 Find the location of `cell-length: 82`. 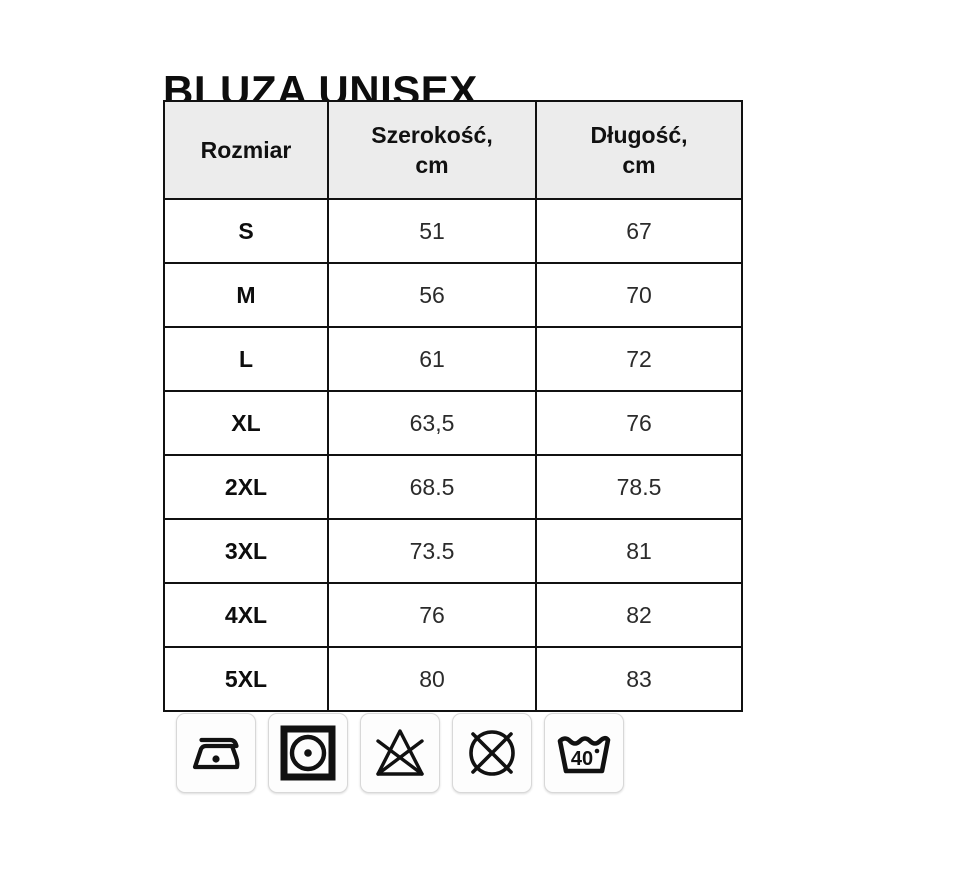

cell-length: 82 is located at coordinates (639, 615).